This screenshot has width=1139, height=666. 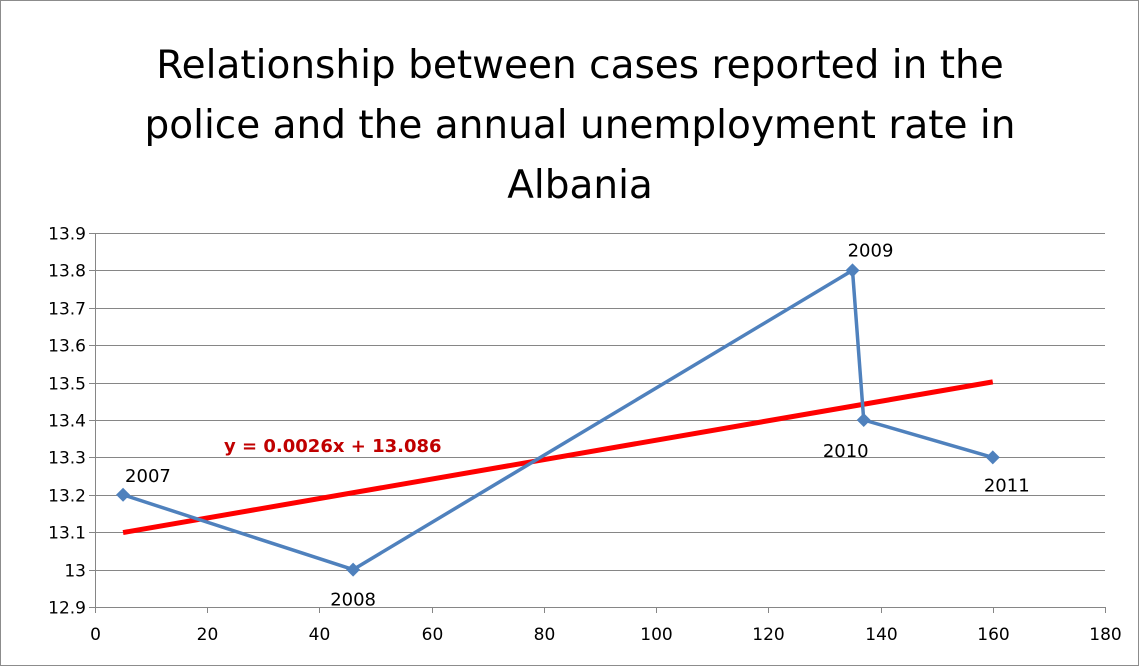 What do you see at coordinates (332, 446) in the screenshot?
I see `trendline-equation: y = 0.0026x + 13.086` at bounding box center [332, 446].